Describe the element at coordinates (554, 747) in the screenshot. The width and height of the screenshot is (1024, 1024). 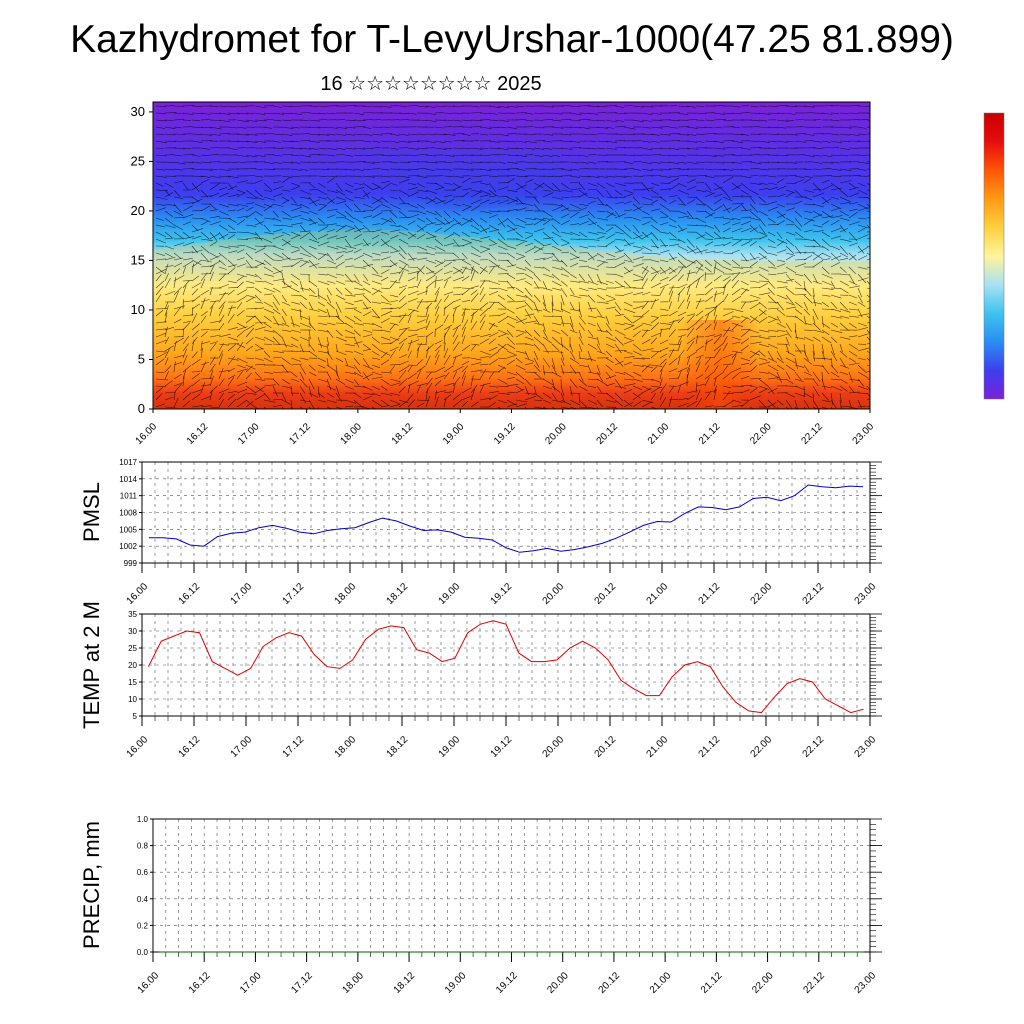
I see `x-tick-label: 20.00` at that location.